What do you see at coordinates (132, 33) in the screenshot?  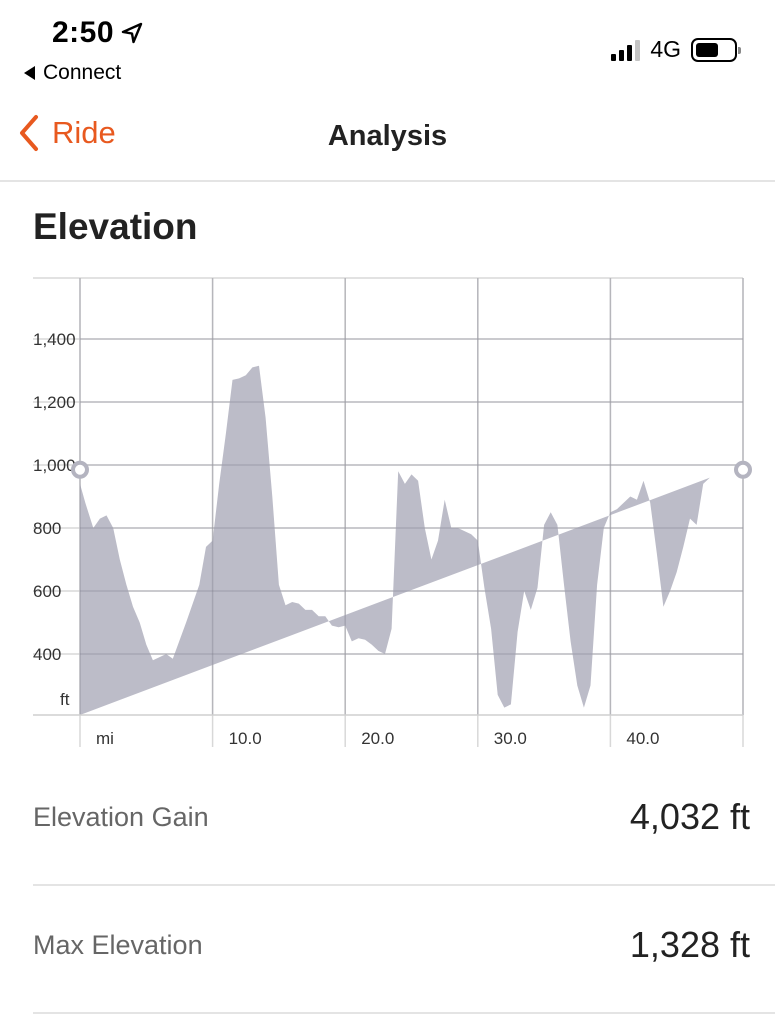 I see `location-arrow-icon` at bounding box center [132, 33].